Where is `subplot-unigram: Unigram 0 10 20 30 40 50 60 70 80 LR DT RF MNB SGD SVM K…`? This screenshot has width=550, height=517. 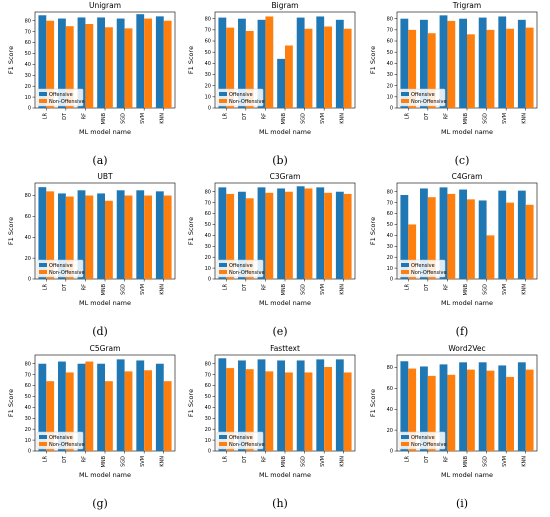 subplot-unigram: Unigram 0 10 20 30 40 50 60 70 80 LR DT RF MNB SGD SVM K… is located at coordinates (91, 84).